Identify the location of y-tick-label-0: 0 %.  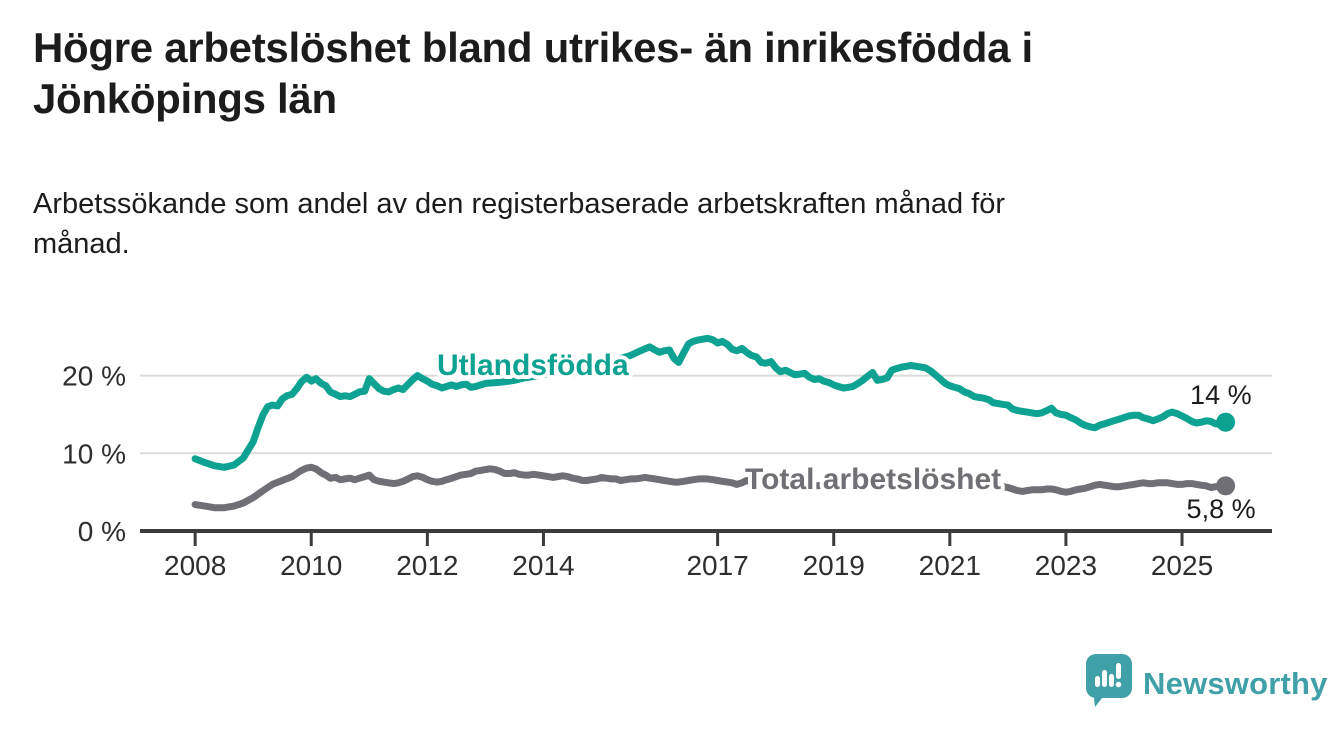
(102, 531).